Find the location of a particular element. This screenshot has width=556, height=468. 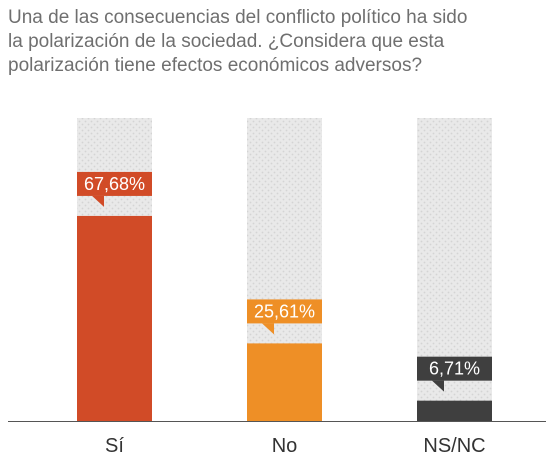

data-label: 6,71% is located at coordinates (454, 369).